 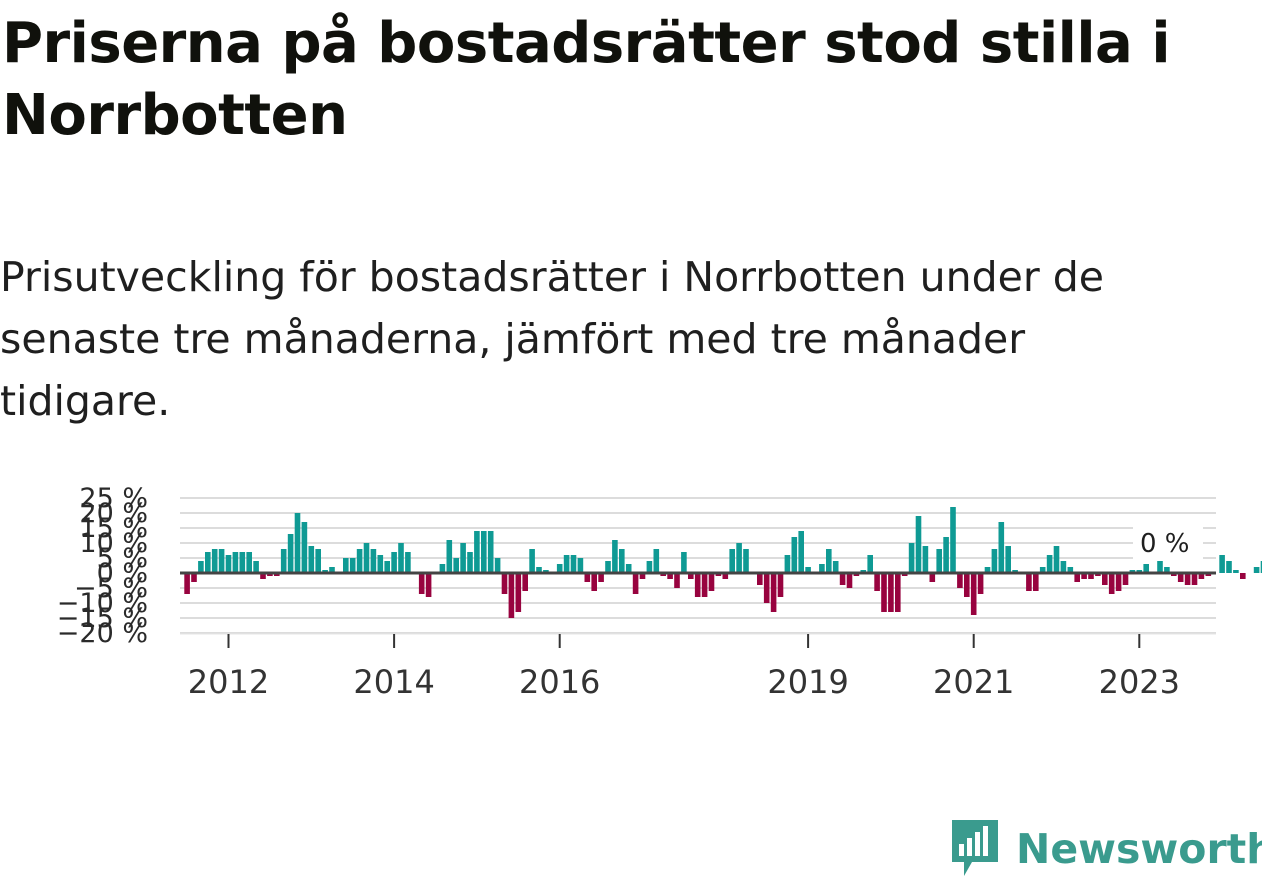 What do you see at coordinates (559, 682) in the screenshot?
I see `x-tick-label: 2016` at bounding box center [559, 682].